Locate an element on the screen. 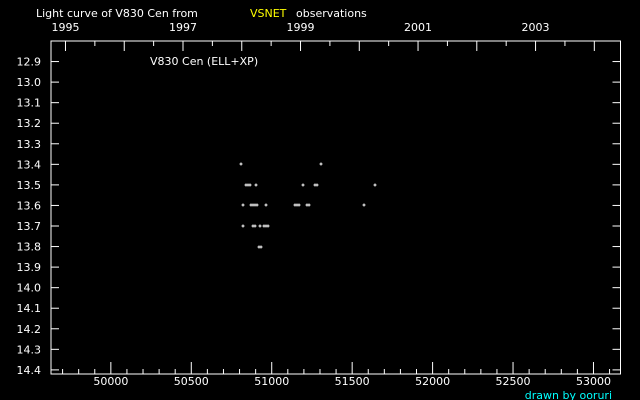  title-suffix: observations is located at coordinates (331, 13).